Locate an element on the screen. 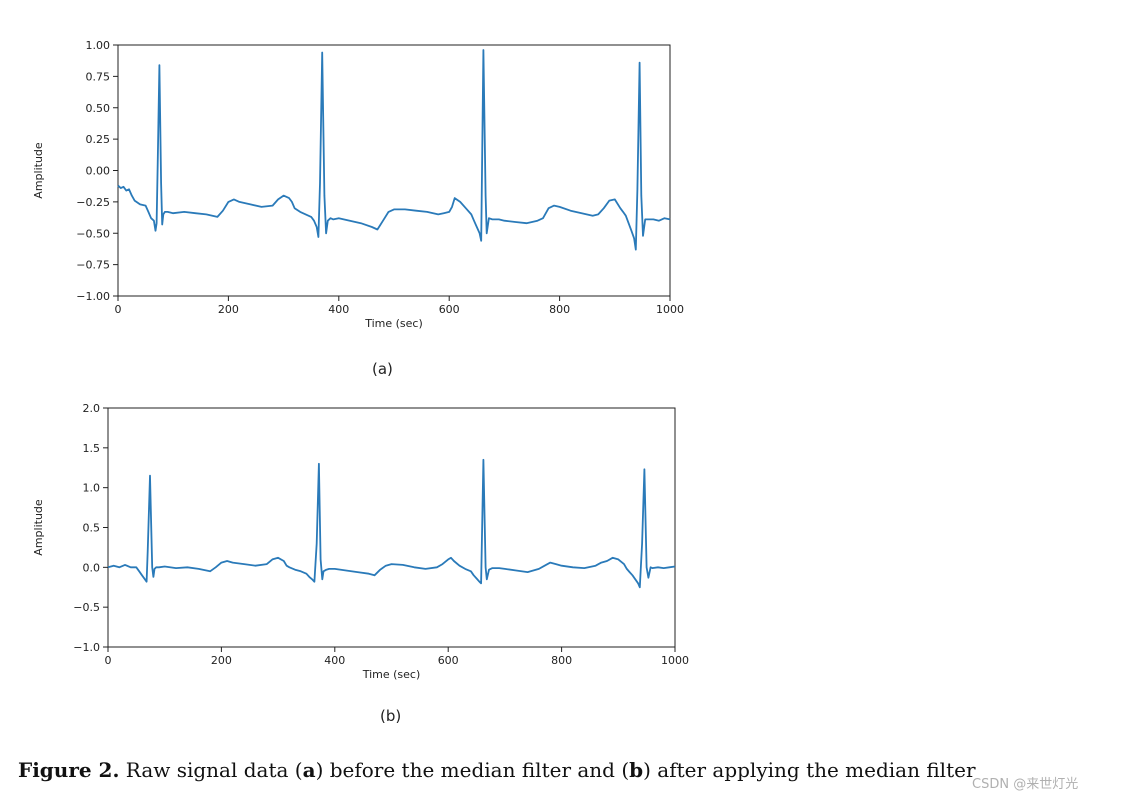 Image resolution: width=1124 pixels, height=801 pixels. watermark: CSDN @来世灯光 is located at coordinates (1025, 784).